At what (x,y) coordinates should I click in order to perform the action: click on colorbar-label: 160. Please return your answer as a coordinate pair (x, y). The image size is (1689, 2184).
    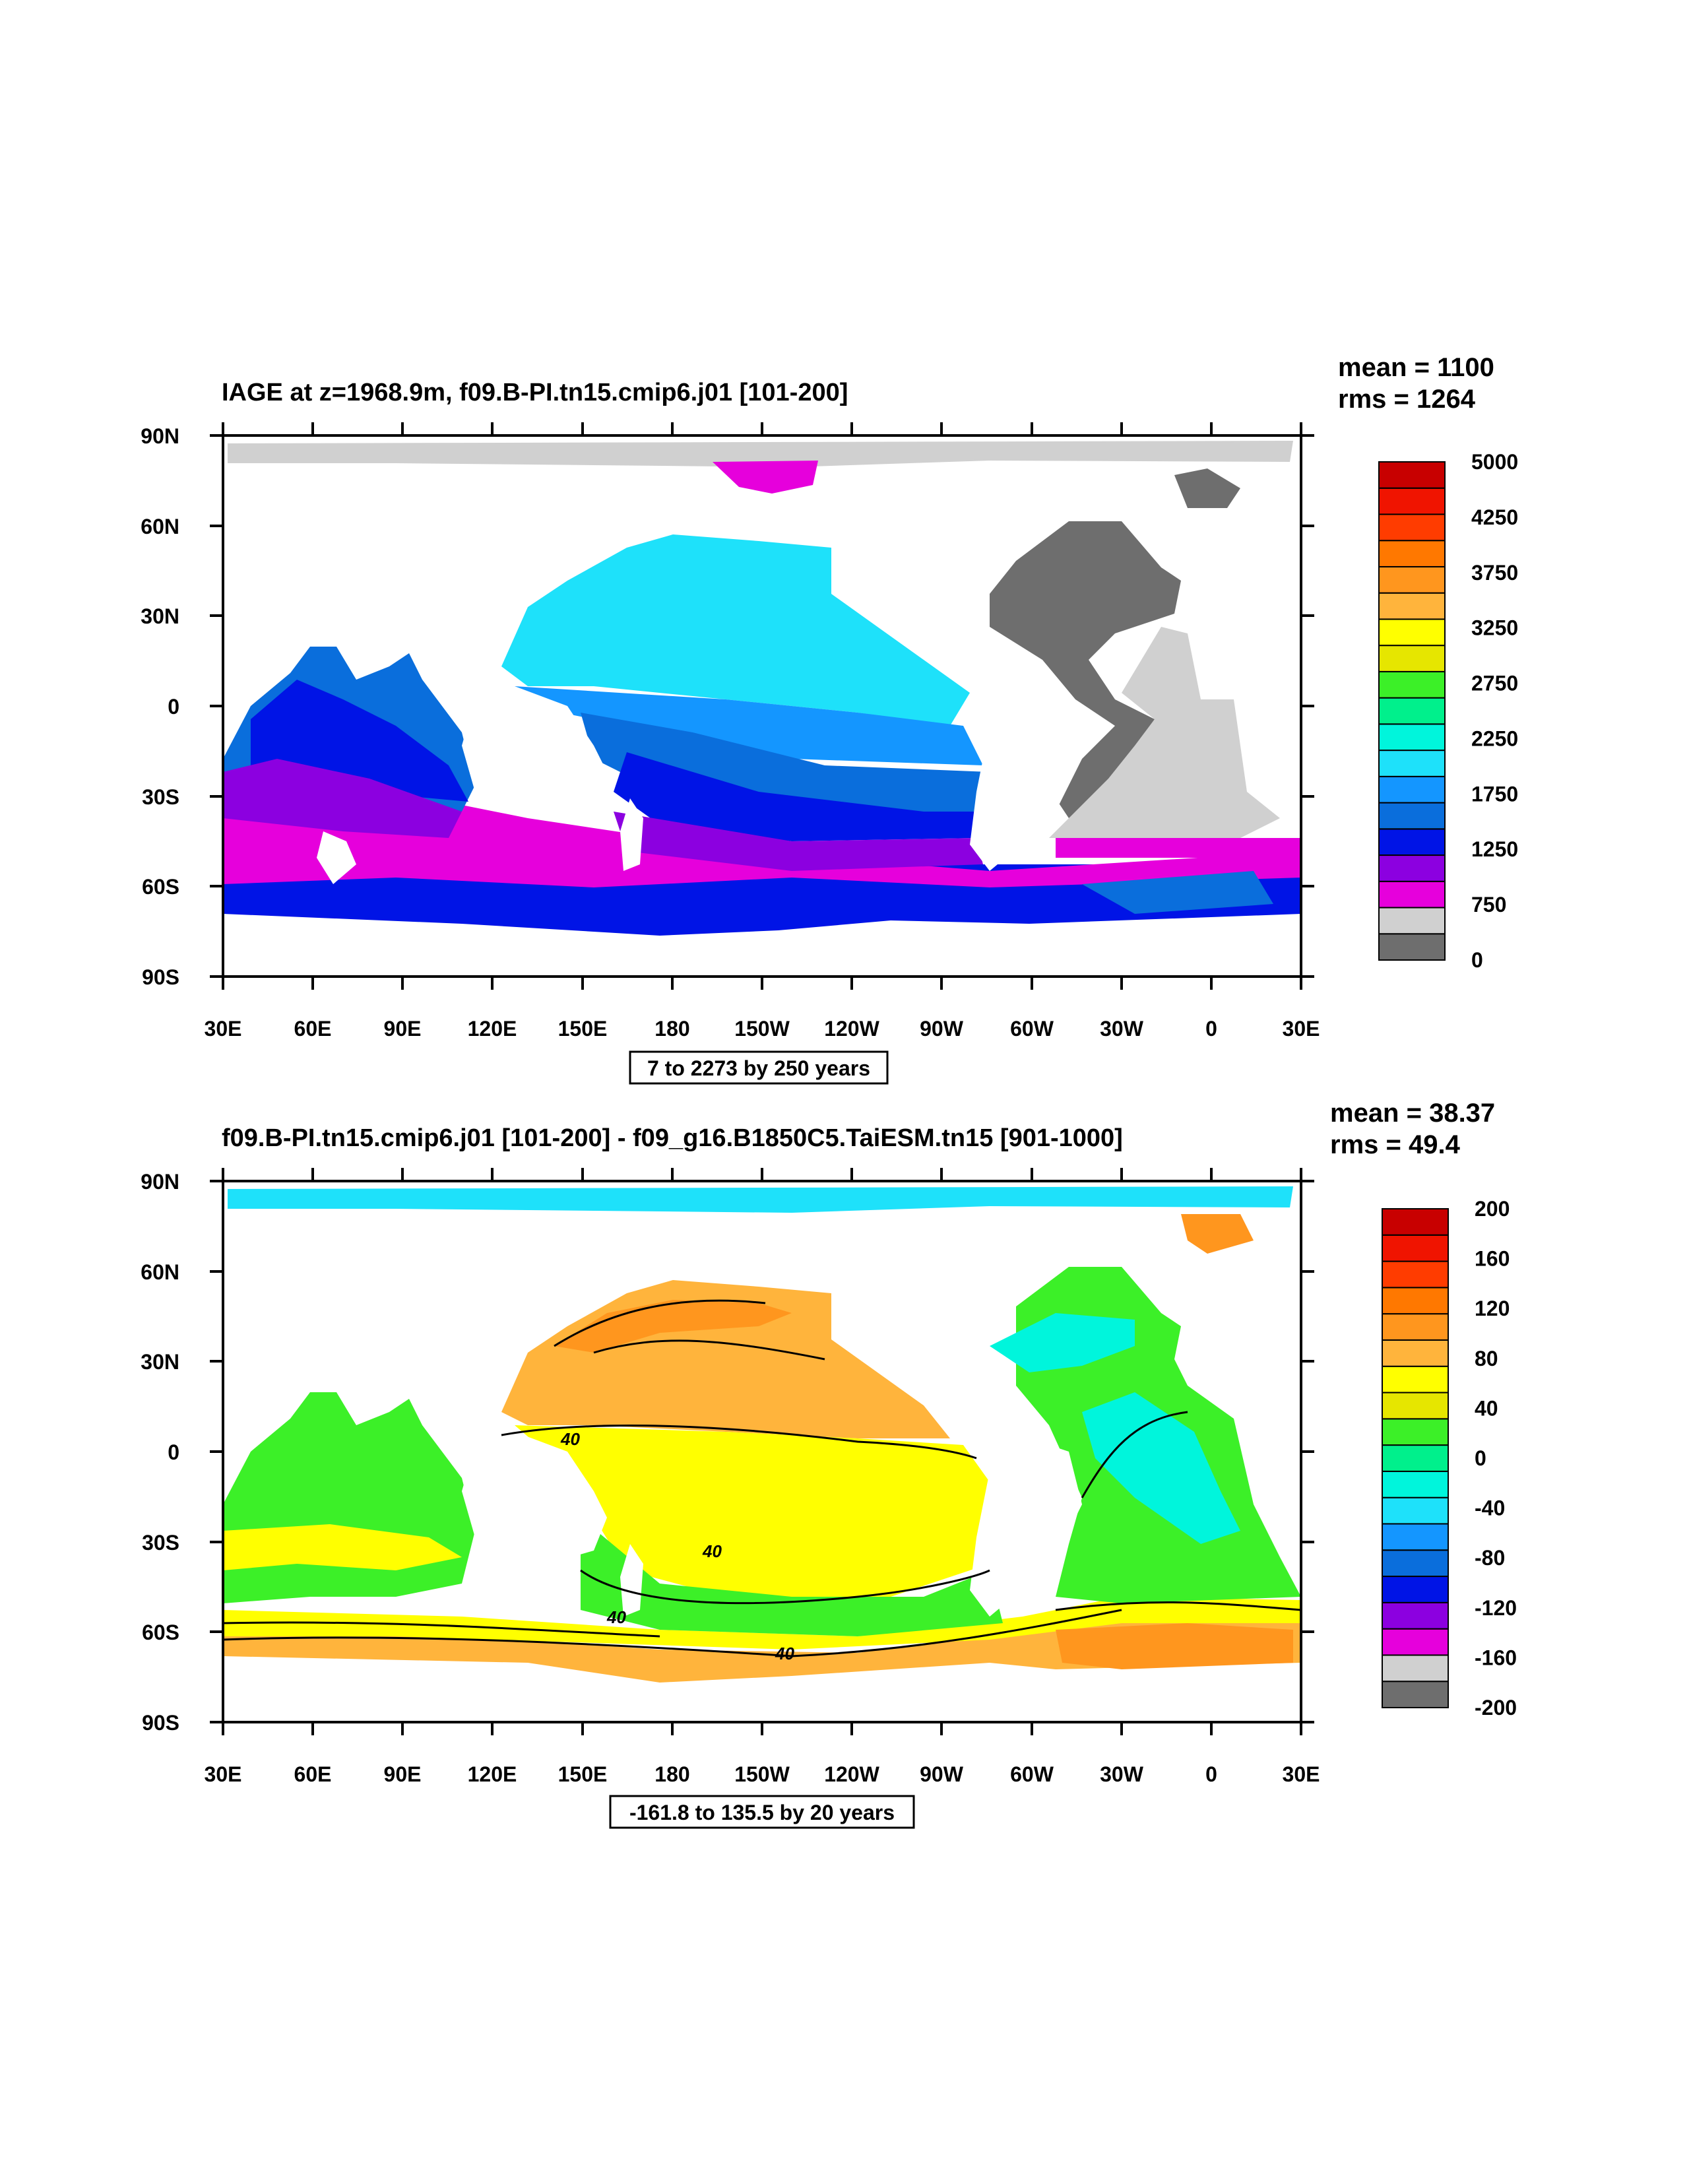
    Looking at the image, I should click on (1492, 1259).